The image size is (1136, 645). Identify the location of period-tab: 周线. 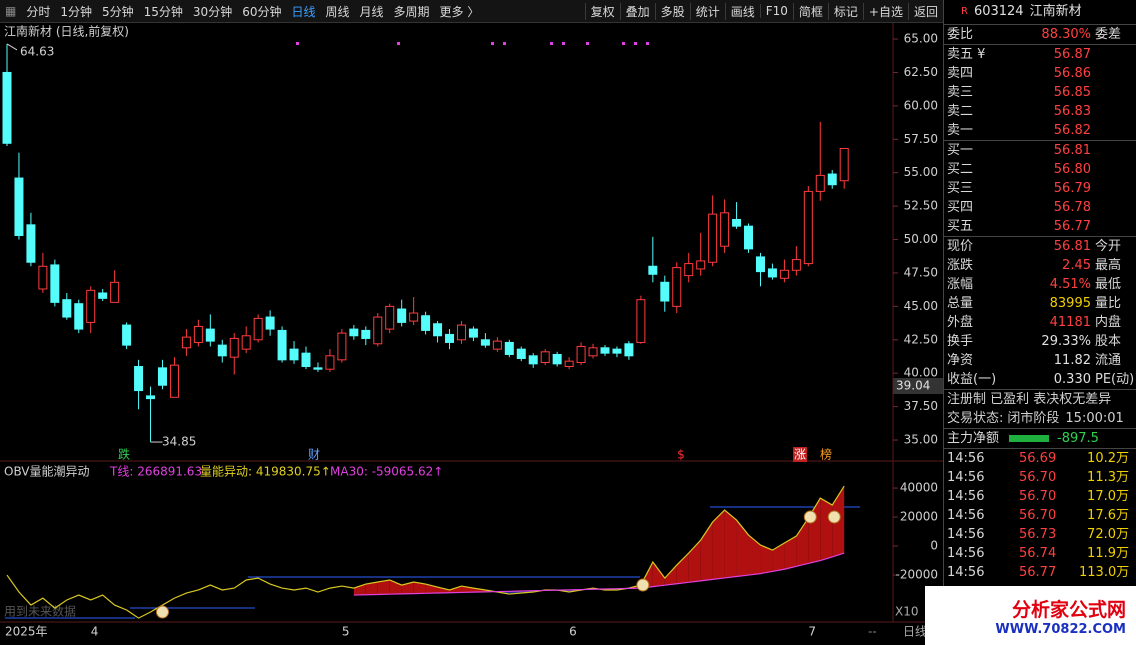
(337, 11).